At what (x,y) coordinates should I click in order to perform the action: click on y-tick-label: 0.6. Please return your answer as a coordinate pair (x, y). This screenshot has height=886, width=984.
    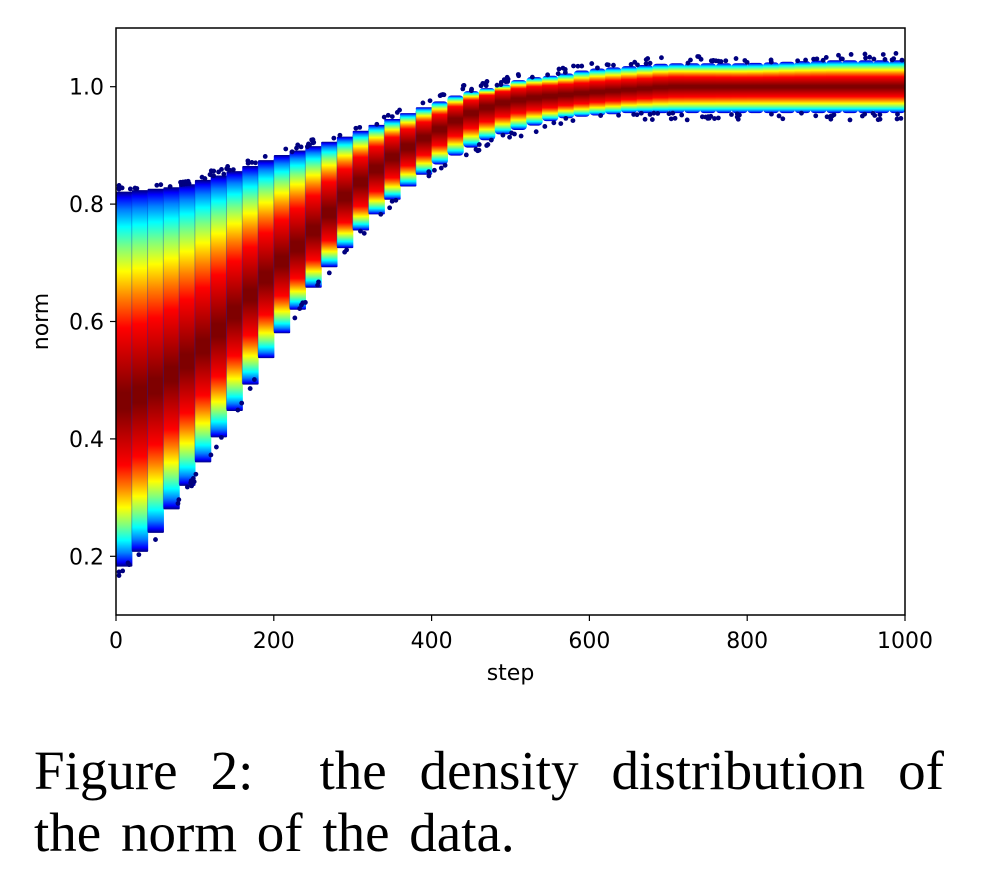
    Looking at the image, I should click on (86, 323).